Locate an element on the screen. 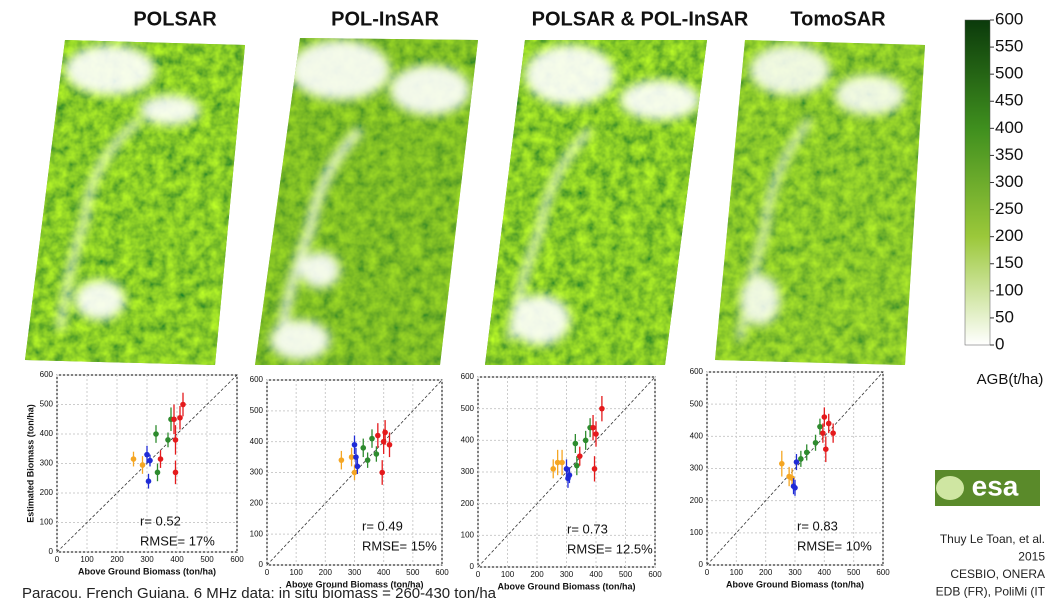 This screenshot has width=1049, height=602. map-title: POLSAR is located at coordinates (175, 19).